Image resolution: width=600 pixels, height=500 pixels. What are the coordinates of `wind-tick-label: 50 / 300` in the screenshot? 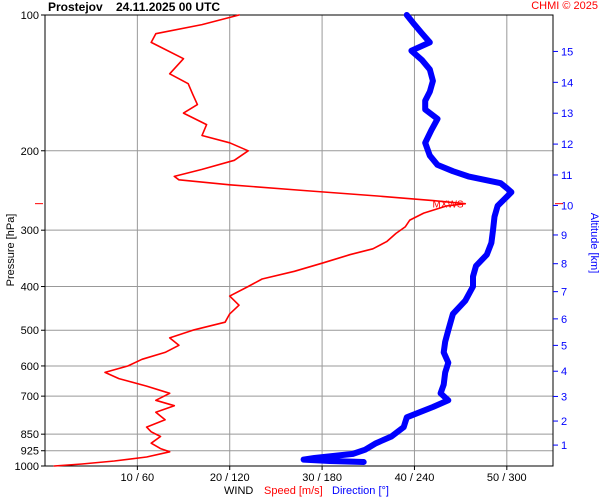 It's located at (507, 478).